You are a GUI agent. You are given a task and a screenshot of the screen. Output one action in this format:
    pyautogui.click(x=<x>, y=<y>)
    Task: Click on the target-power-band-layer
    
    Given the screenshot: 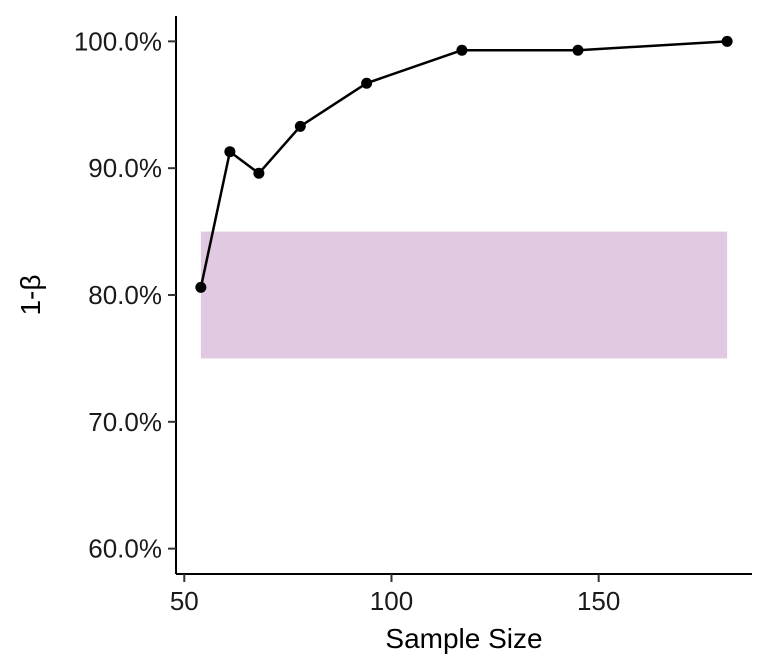 What is the action you would take?
    pyautogui.click(x=464, y=295)
    